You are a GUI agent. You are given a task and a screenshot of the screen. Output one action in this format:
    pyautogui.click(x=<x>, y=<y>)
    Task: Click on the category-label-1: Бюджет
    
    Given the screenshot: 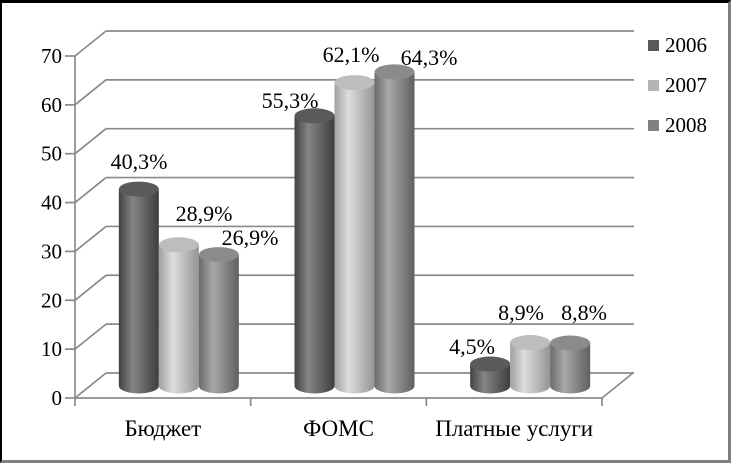 What is the action you would take?
    pyautogui.click(x=162, y=428)
    